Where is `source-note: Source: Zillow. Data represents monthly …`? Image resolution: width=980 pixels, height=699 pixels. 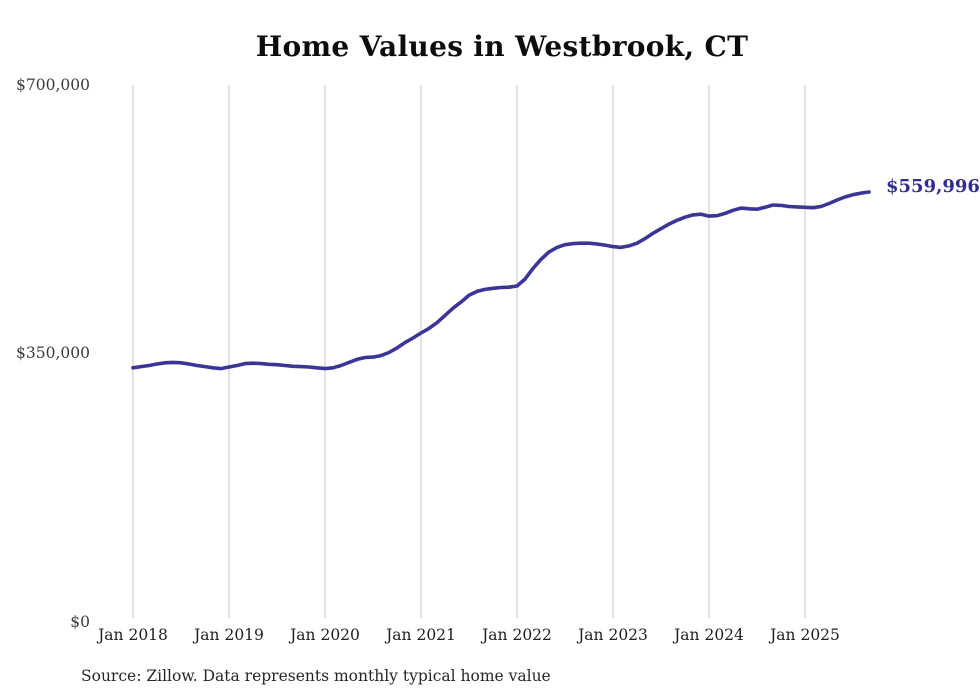 source-note: Source: Zillow. Data represents monthly … is located at coordinates (316, 676).